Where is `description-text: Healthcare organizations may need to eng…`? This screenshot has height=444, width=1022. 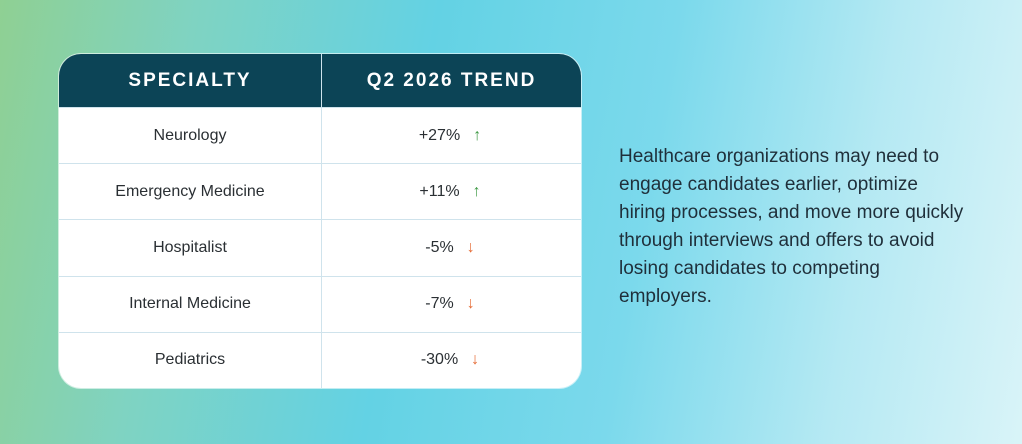
description-text: Healthcare organizations may need to eng… is located at coordinates (791, 226).